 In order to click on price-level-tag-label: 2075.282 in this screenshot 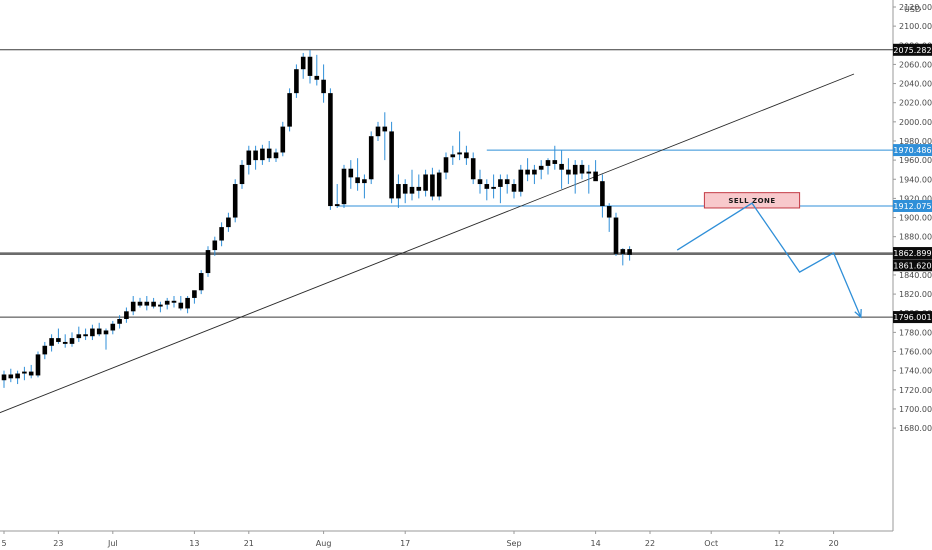, I will do `click(912, 50)`.